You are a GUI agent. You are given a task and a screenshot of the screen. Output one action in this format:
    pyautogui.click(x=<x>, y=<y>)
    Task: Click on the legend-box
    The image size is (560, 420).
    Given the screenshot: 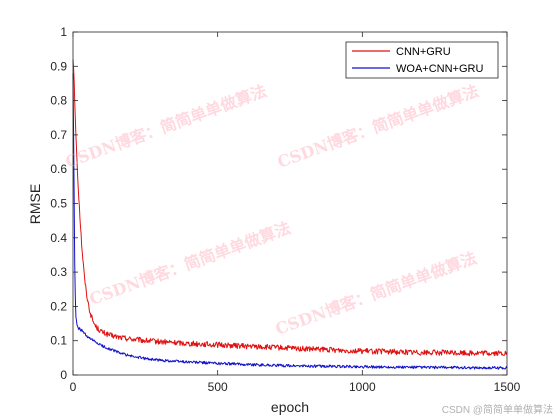 What is the action you would take?
    pyautogui.click(x=422, y=60)
    